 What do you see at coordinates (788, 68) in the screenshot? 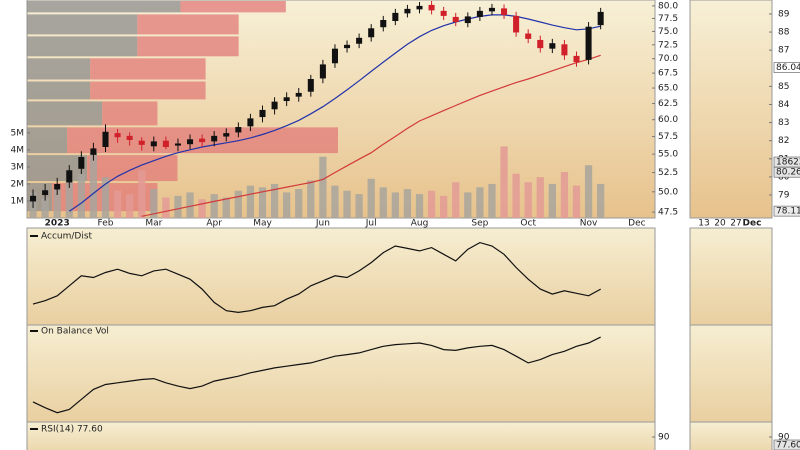
I see `price-marker-label: 86.04` at bounding box center [788, 68].